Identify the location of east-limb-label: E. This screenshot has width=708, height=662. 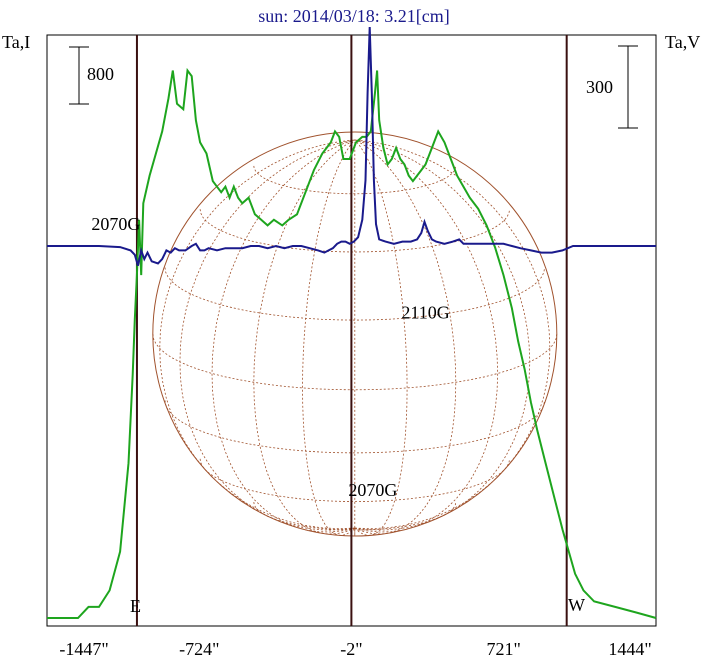
(135, 606).